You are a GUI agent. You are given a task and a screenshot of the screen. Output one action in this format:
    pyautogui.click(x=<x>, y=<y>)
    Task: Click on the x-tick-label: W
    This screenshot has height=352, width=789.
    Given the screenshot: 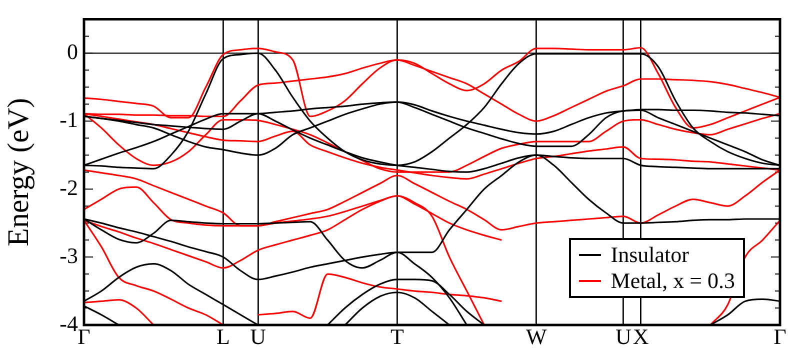 What is the action you would take?
    pyautogui.click(x=537, y=336)
    